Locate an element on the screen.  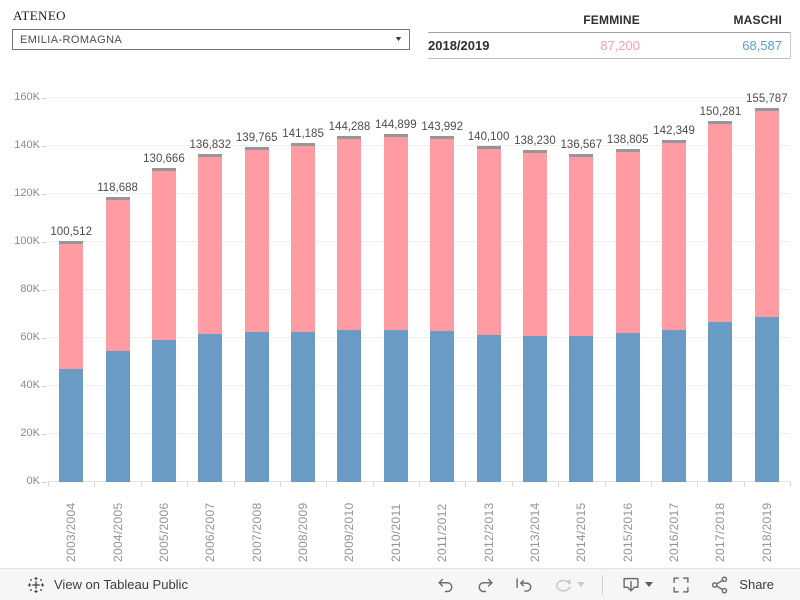
y-axis-label: 120K is located at coordinates (27, 193).